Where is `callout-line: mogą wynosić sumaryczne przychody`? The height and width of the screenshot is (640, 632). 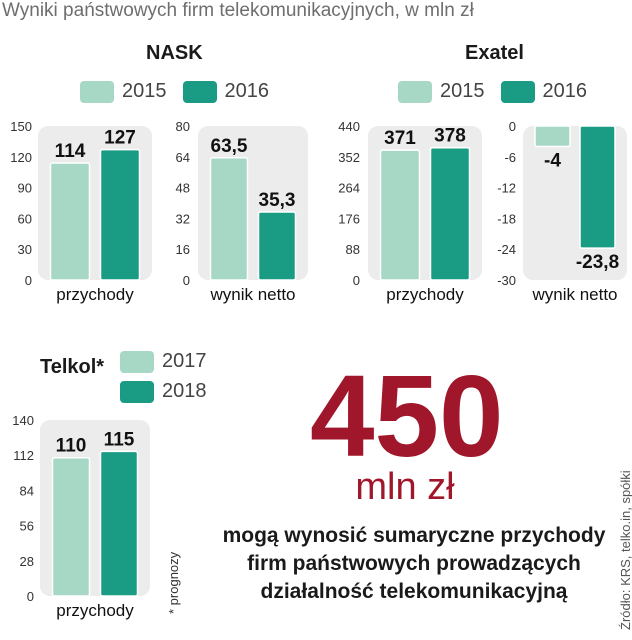
callout-line: mogą wynosić sumaryczne przychody is located at coordinates (414, 535).